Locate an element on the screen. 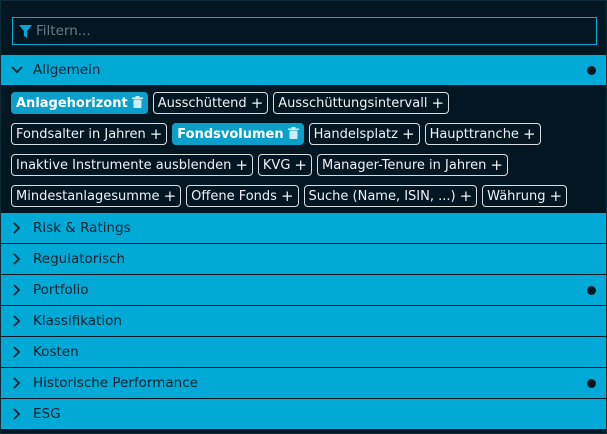 The width and height of the screenshot is (607, 434). filter-chip-mindestanlagesumme: Mindestanlagesumme + is located at coordinates (96, 196).